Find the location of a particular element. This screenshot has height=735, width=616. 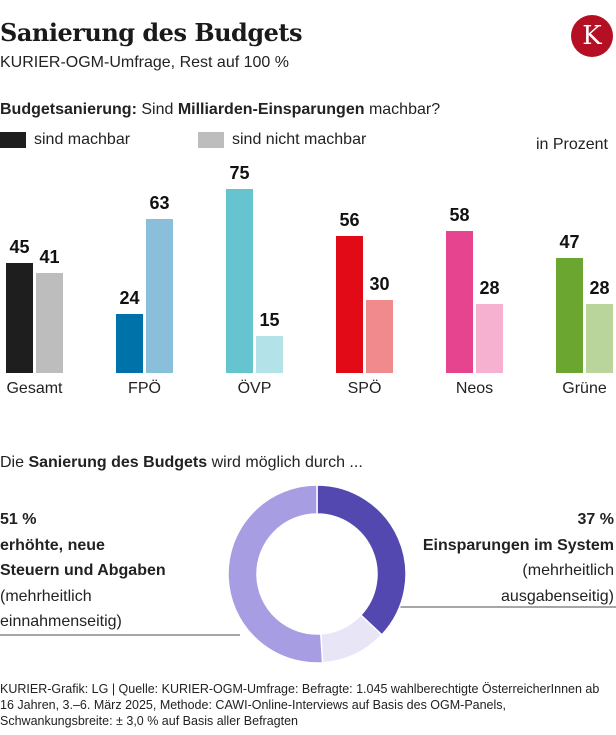

right-annotation-pct: 37 % is located at coordinates (595, 519).